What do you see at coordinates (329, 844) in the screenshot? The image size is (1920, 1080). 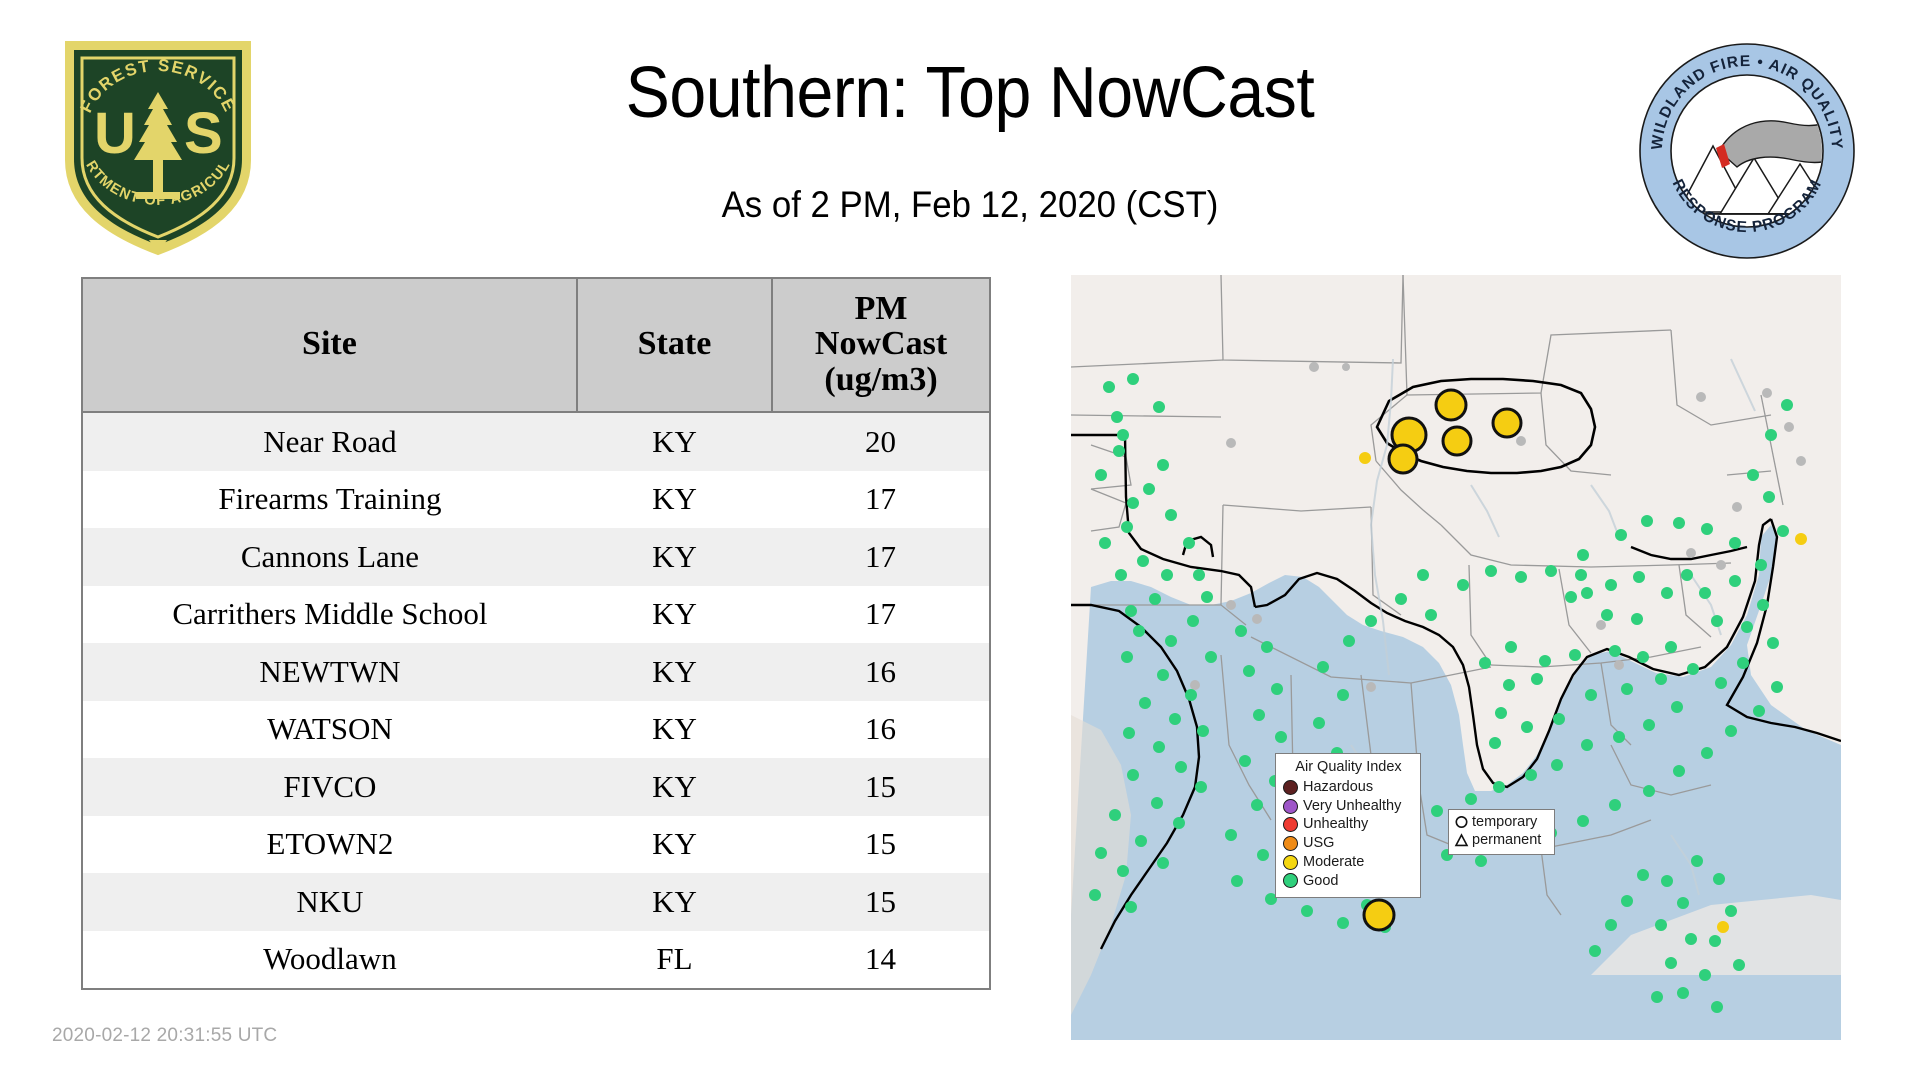 I see `cell-site: ETOWN2` at bounding box center [329, 844].